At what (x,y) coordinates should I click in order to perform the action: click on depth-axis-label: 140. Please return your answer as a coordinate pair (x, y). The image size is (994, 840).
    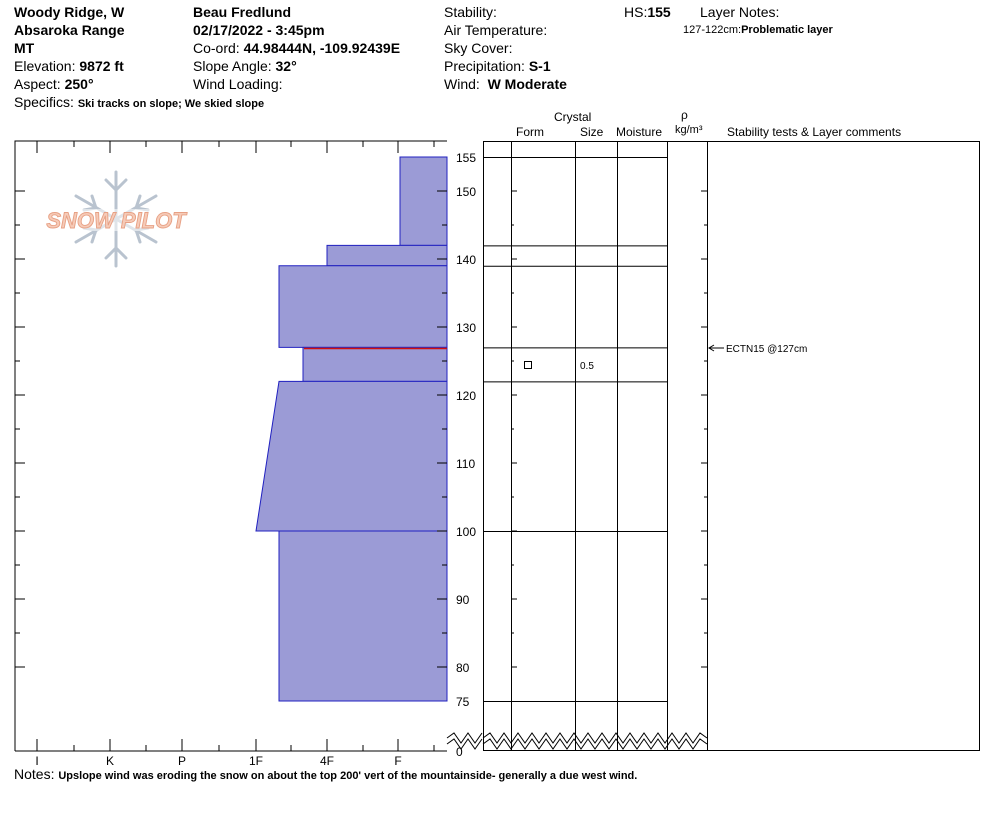
    Looking at the image, I should click on (466, 260).